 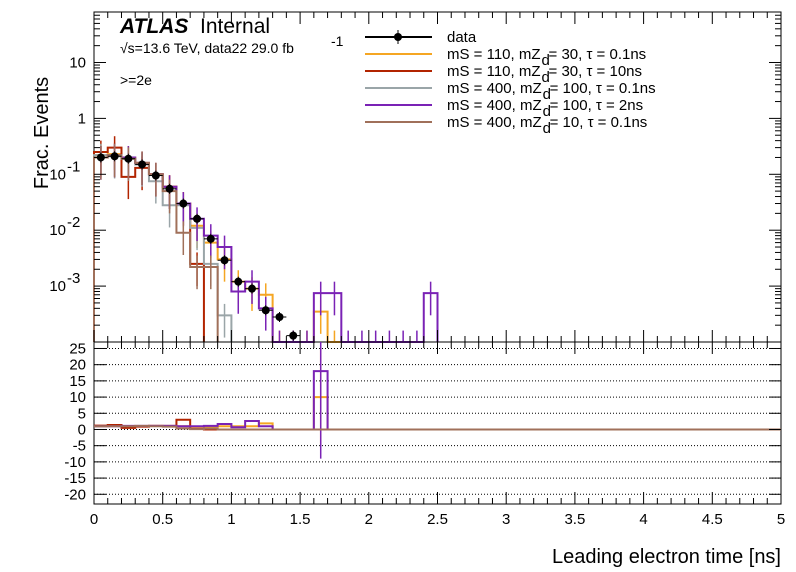 I want to click on x-tick-label: 0.5, so click(x=162, y=519).